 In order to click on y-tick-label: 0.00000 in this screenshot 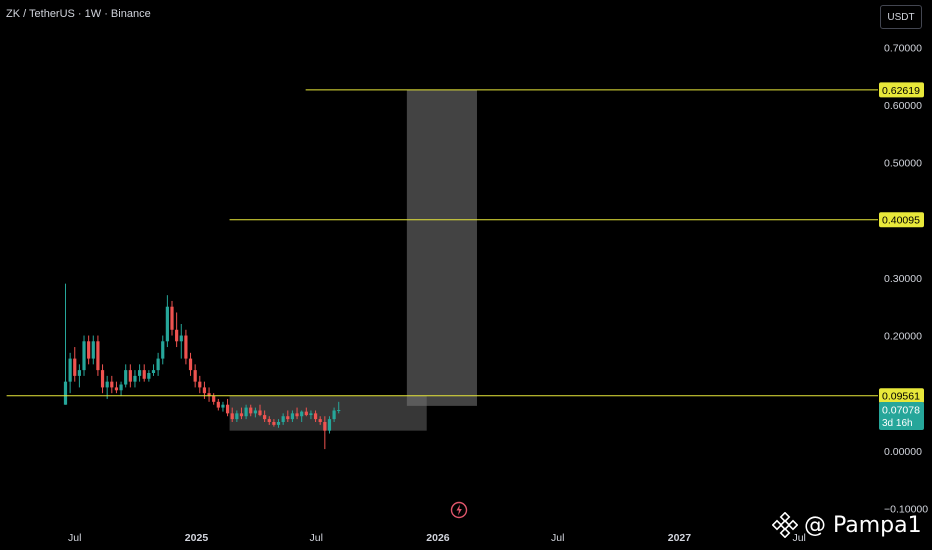, I will do `click(903, 452)`.